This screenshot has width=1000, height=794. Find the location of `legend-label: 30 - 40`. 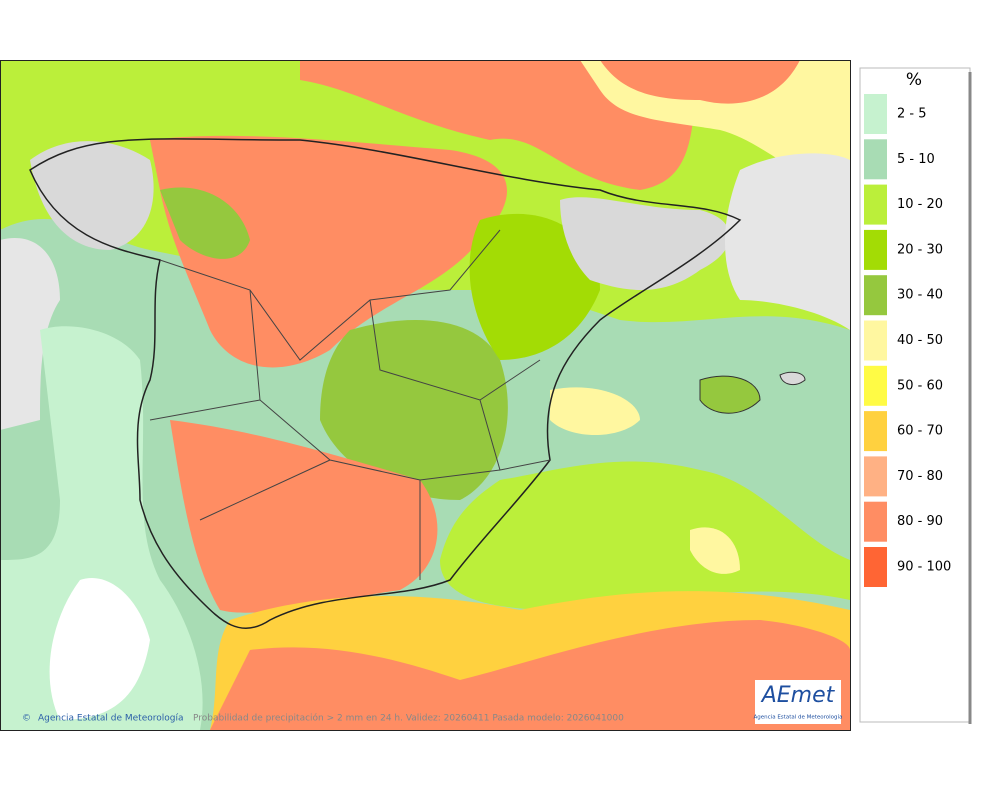

legend-label: 30 - 40 is located at coordinates (920, 295).